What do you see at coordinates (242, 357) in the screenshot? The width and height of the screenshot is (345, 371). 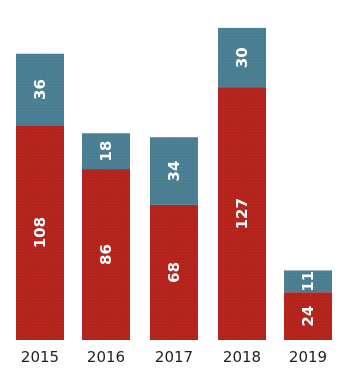 I see `x-tick-label-2018: 2018` at bounding box center [242, 357].